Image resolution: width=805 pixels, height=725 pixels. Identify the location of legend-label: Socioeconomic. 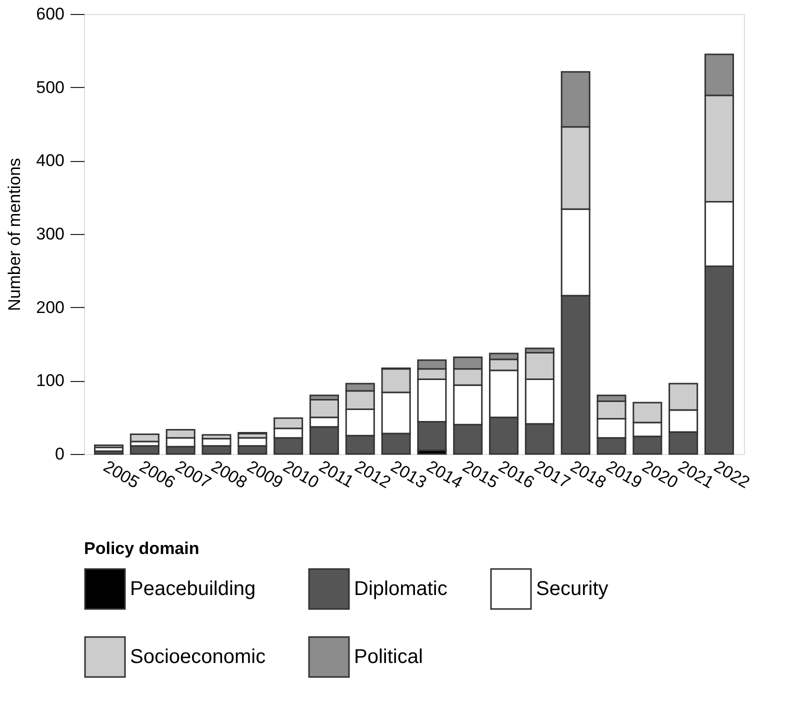
(198, 657).